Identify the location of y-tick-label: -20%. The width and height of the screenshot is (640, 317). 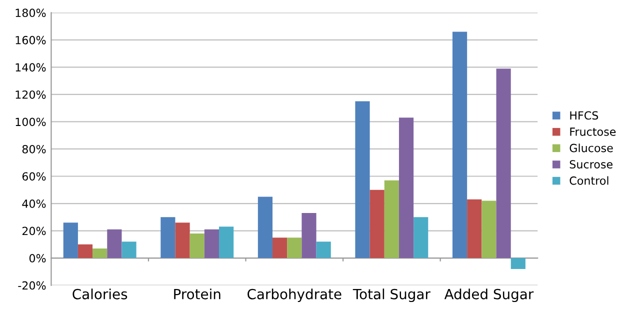
(32, 285).